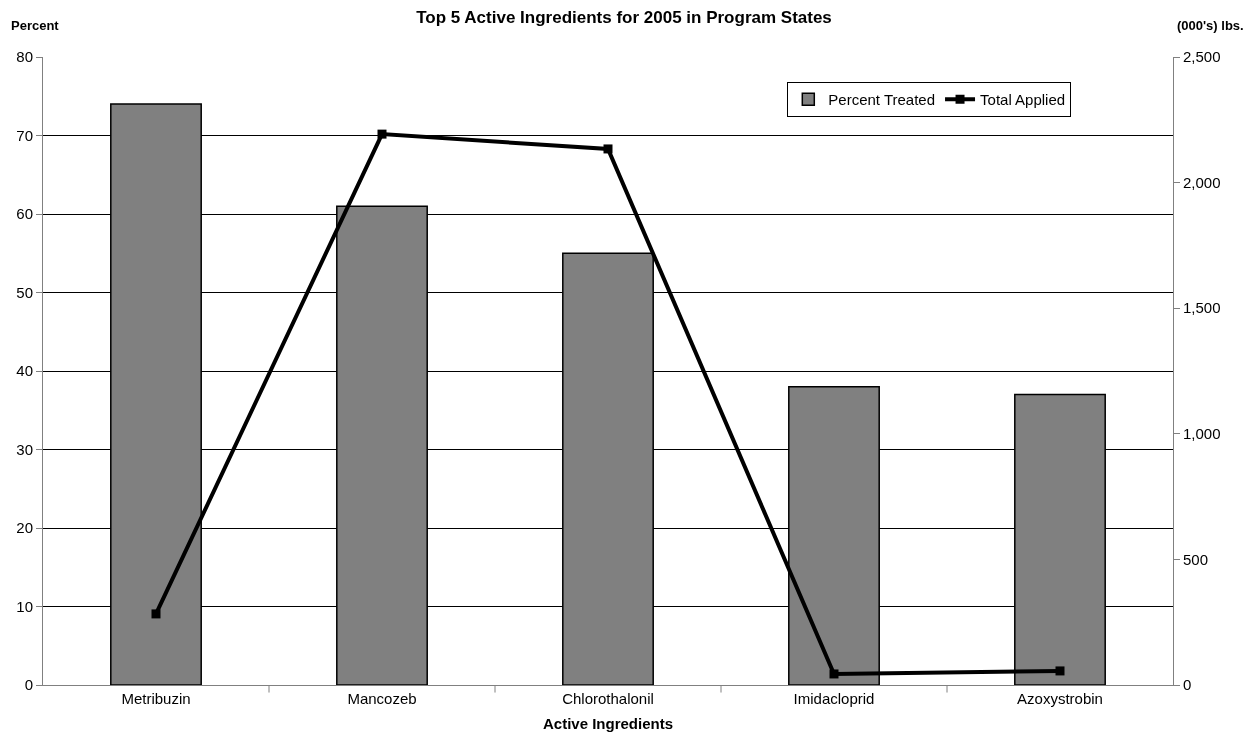  I want to click on y2-tick-label: 2,000, so click(1202, 182).